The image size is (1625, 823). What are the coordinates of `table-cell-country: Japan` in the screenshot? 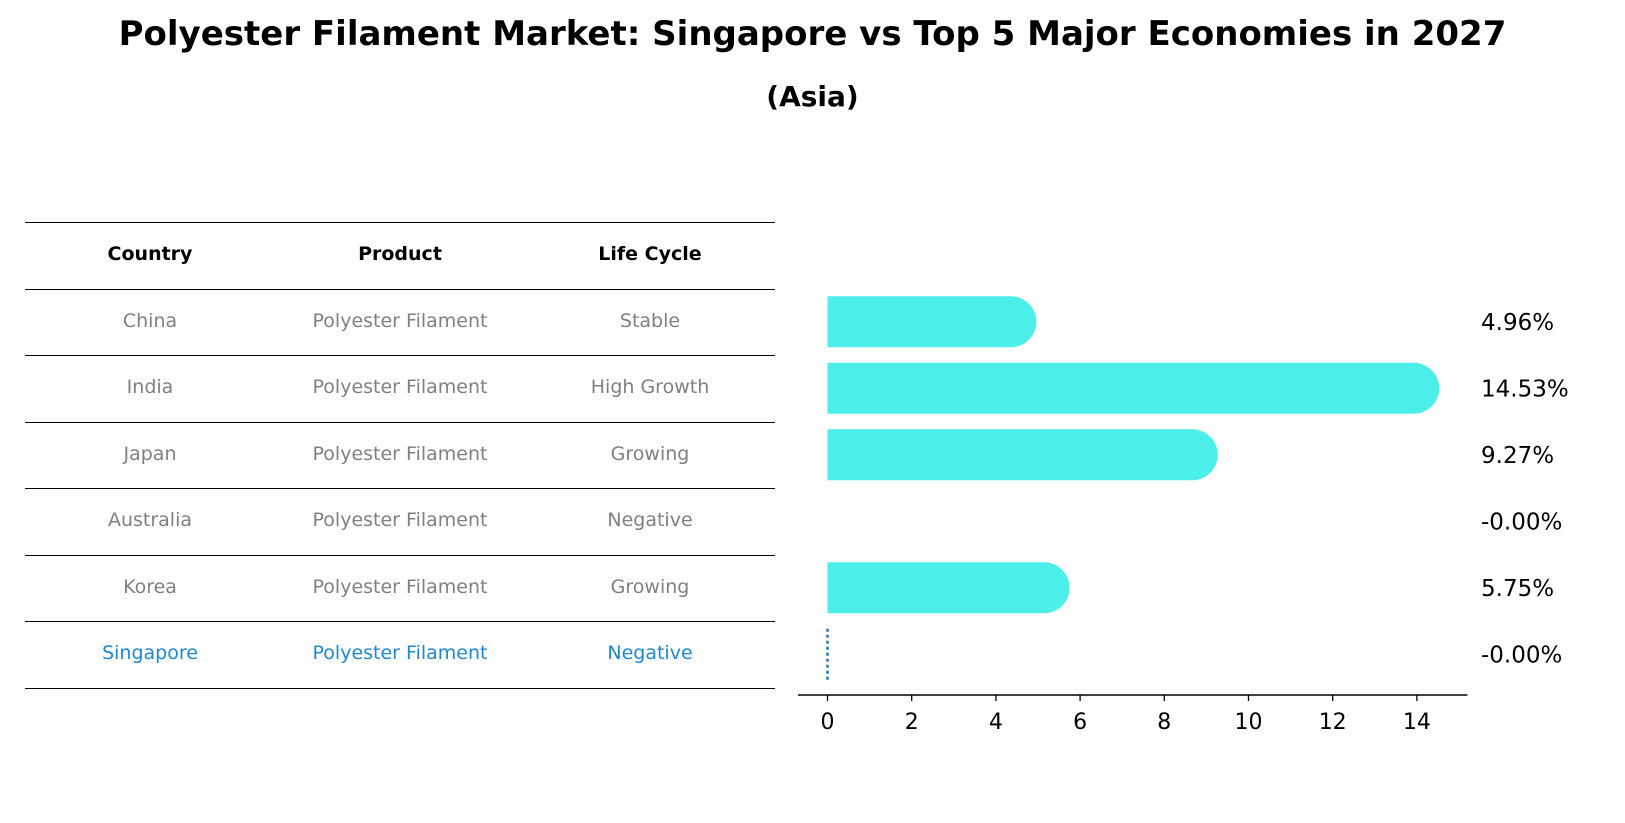 It's located at (150, 453).